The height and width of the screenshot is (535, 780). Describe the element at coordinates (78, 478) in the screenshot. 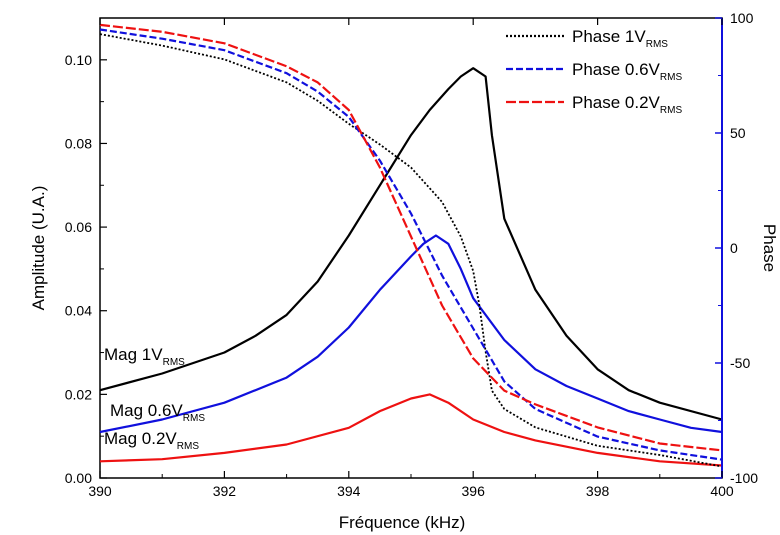

I see `y-left-tick-label: 0.00` at that location.